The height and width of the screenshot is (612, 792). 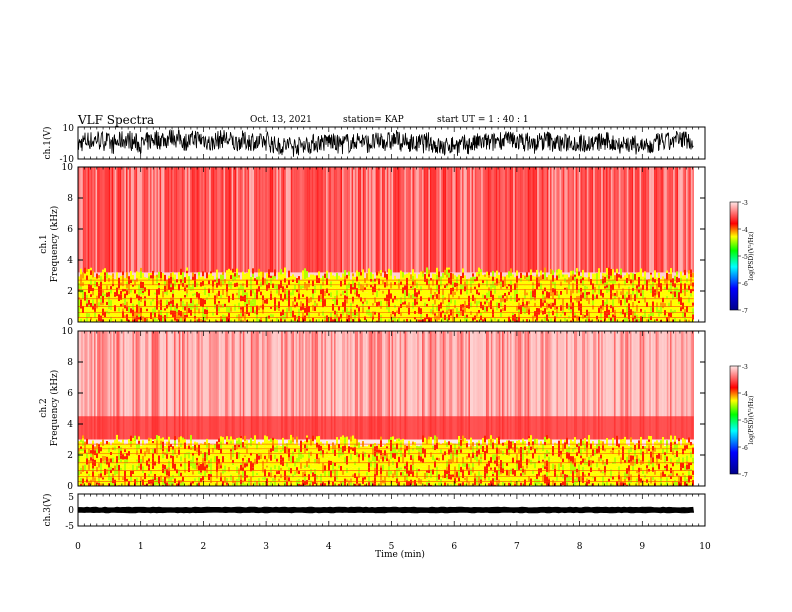 What do you see at coordinates (281, 120) in the screenshot?
I see `date-label: Oct. 13, 2021` at bounding box center [281, 120].